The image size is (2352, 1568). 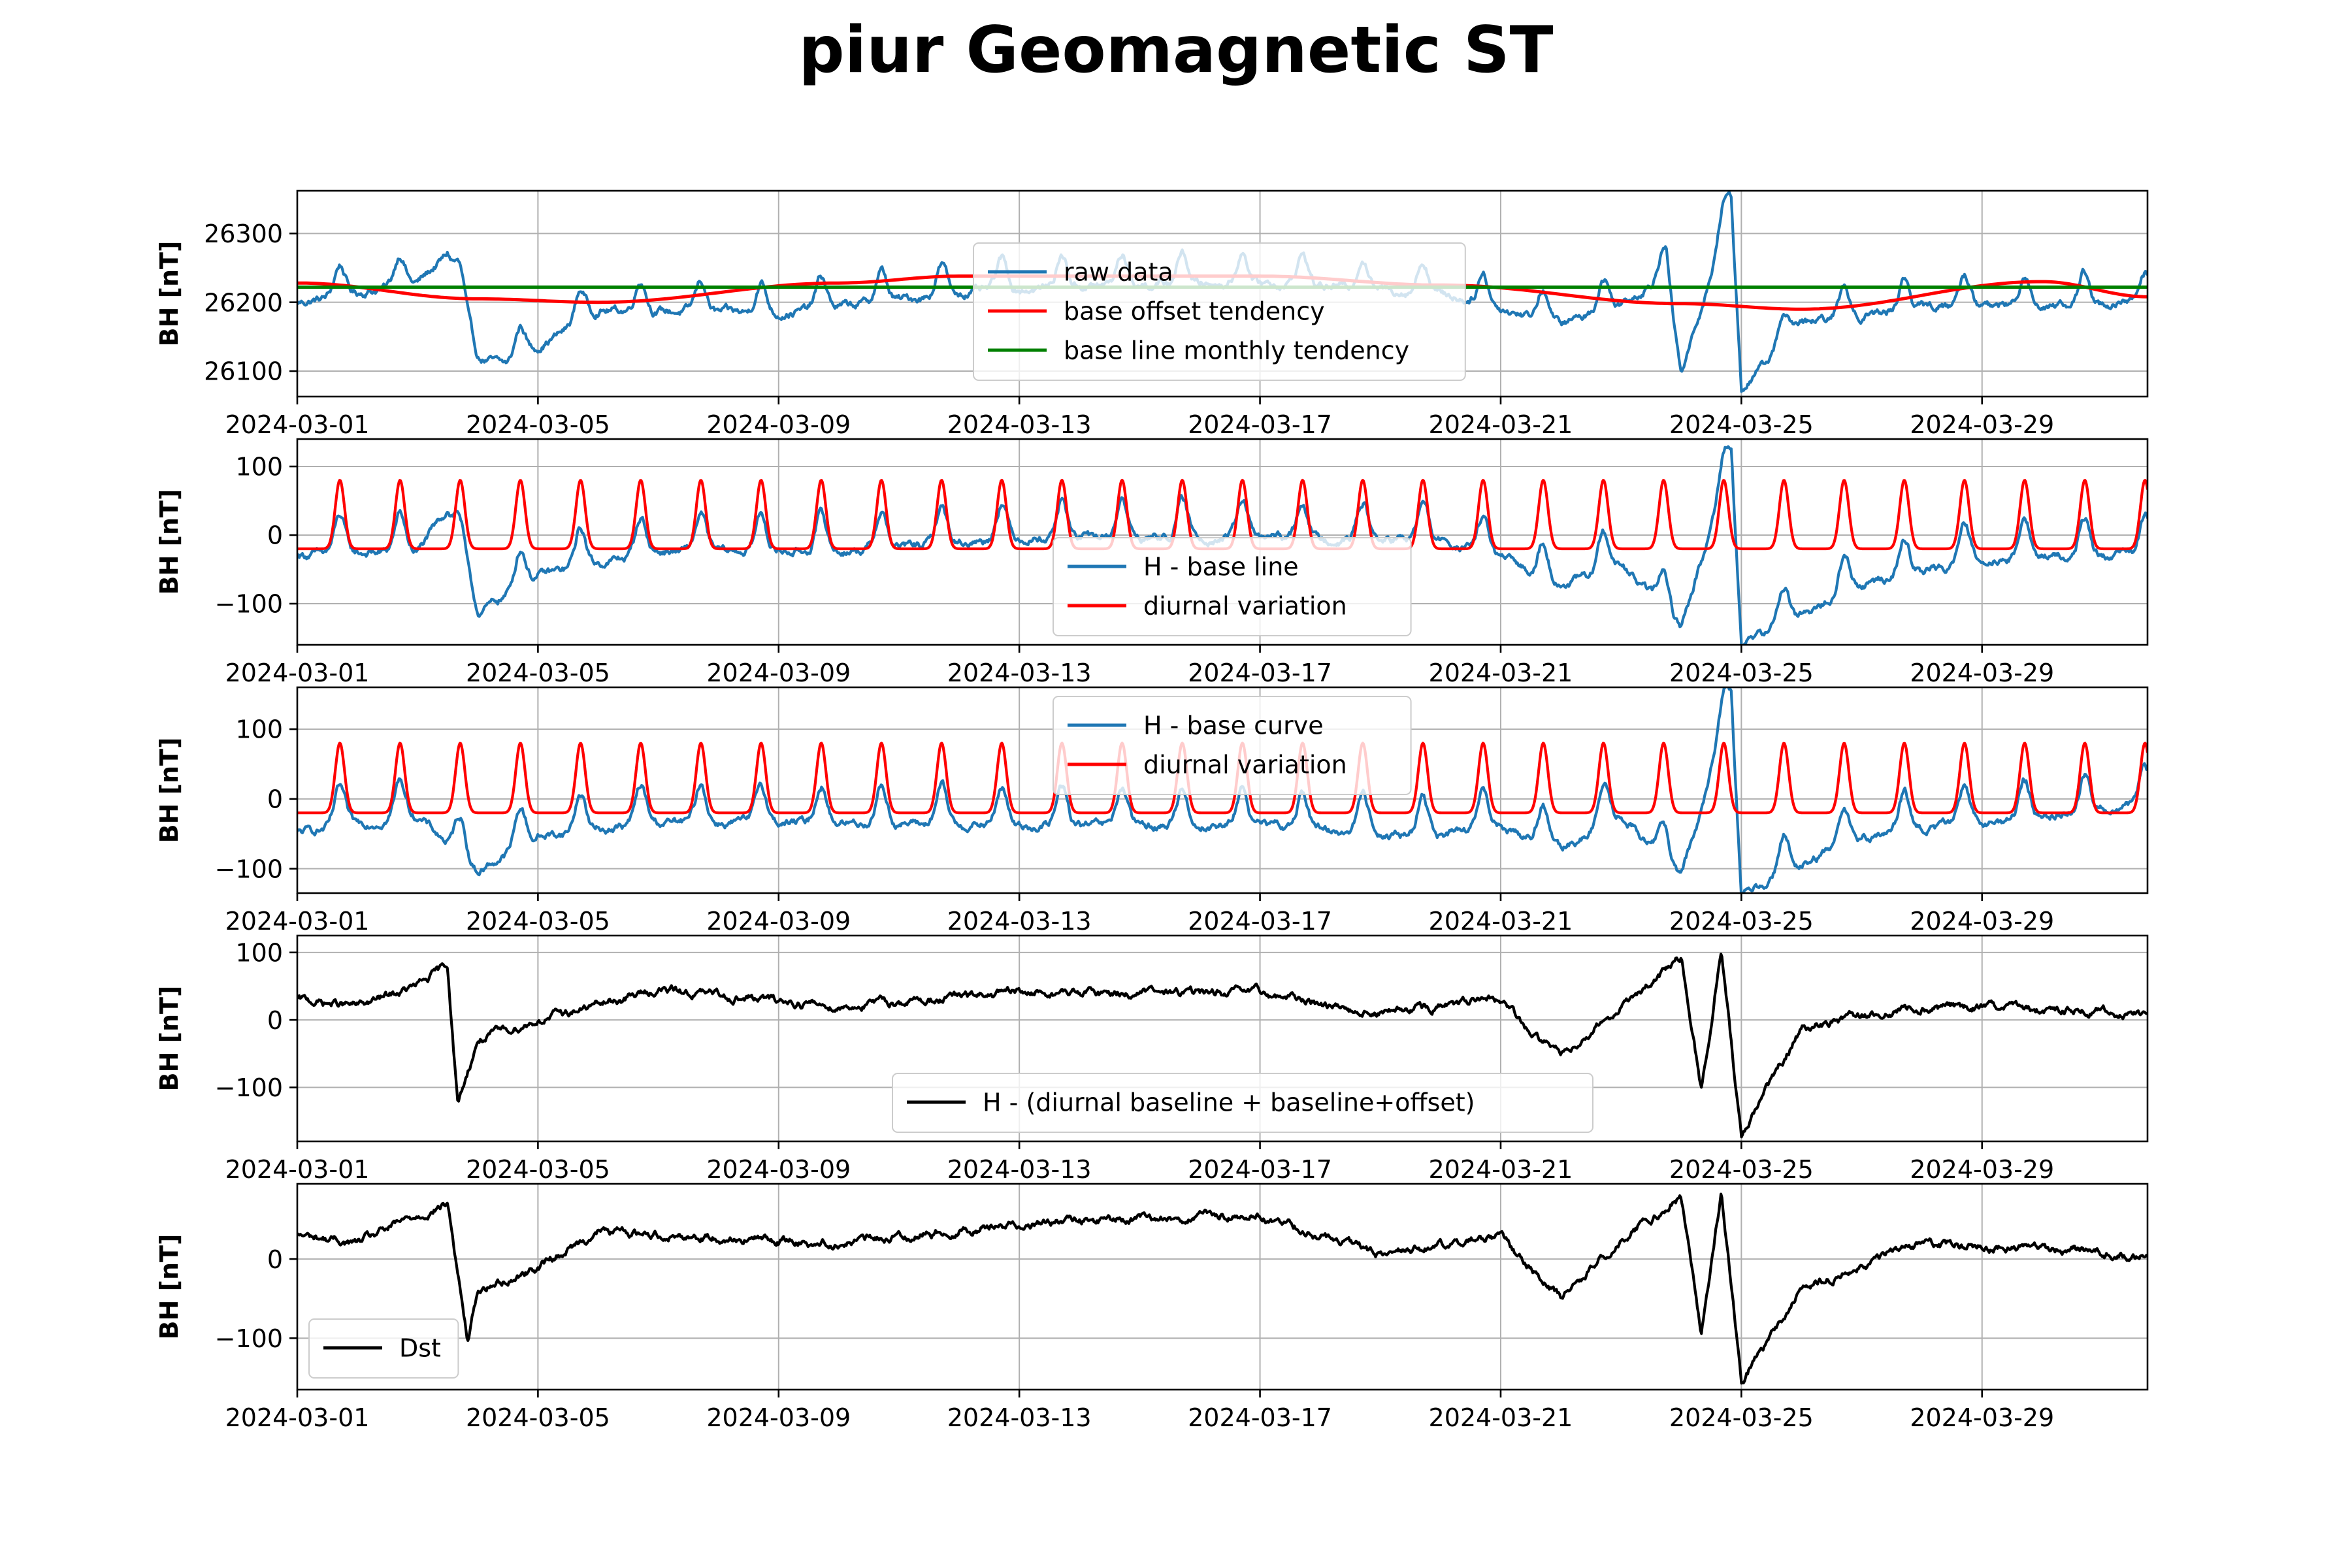 I want to click on legend-label: raw data, so click(x=1118, y=272).